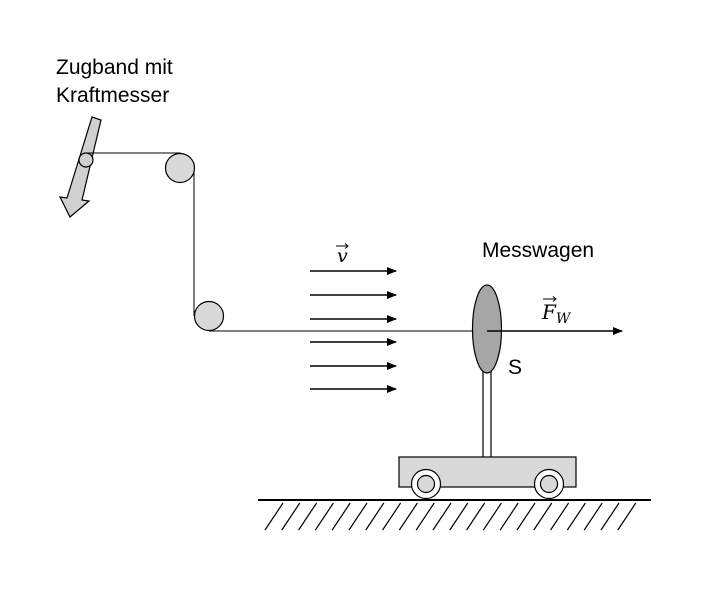 The image size is (709, 591). Describe the element at coordinates (346, 246) in the screenshot. I see `velocity-vector-tip` at that location.